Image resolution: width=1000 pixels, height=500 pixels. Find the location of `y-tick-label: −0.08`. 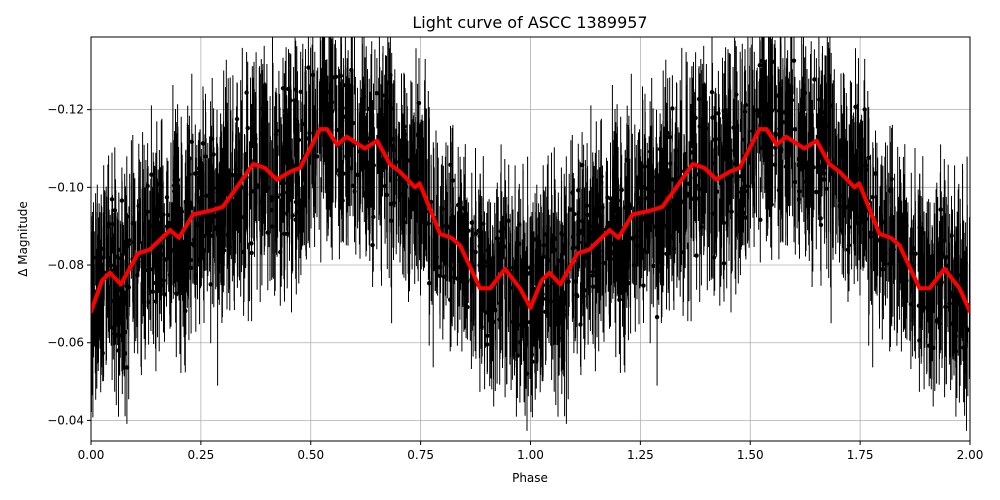

y-tick-label: −0.08 is located at coordinates (65, 265).